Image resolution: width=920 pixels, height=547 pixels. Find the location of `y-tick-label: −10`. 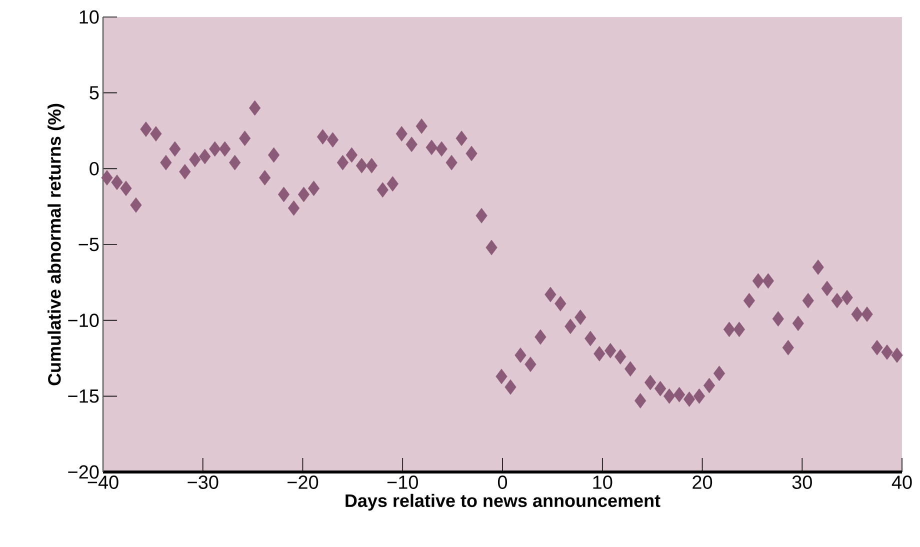

y-tick-label: −10 is located at coordinates (83, 321).